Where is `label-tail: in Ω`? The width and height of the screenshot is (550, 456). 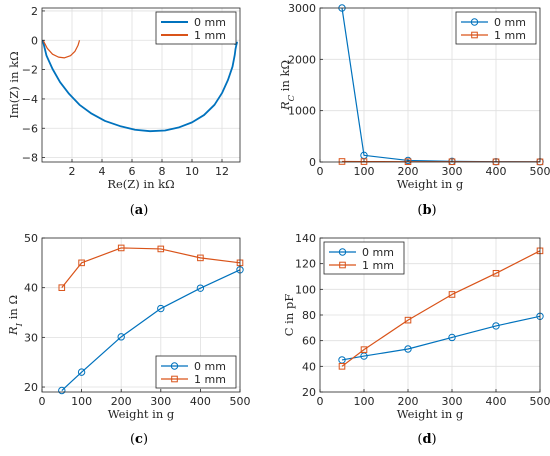 label-tail: in Ω is located at coordinates (13, 309).